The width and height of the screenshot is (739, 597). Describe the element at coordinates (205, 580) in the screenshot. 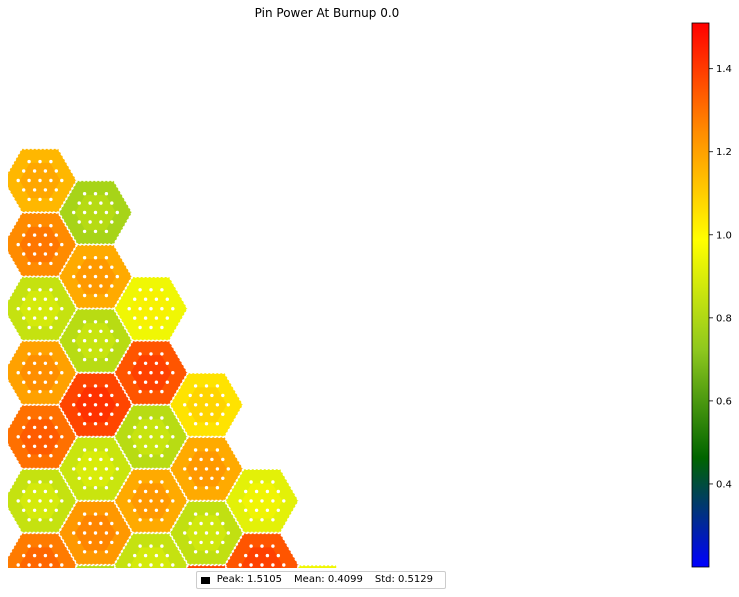

I see `legend-swatch` at that location.